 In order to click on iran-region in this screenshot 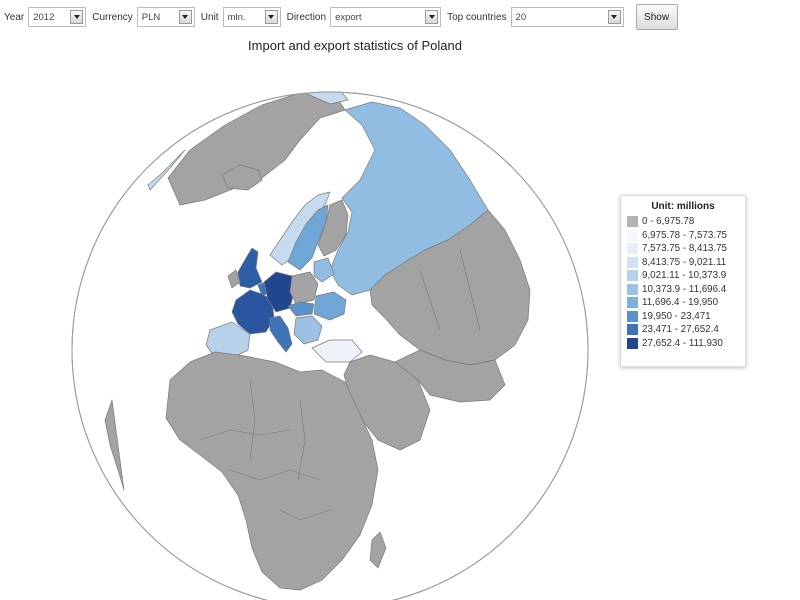, I will do `click(450, 376)`.